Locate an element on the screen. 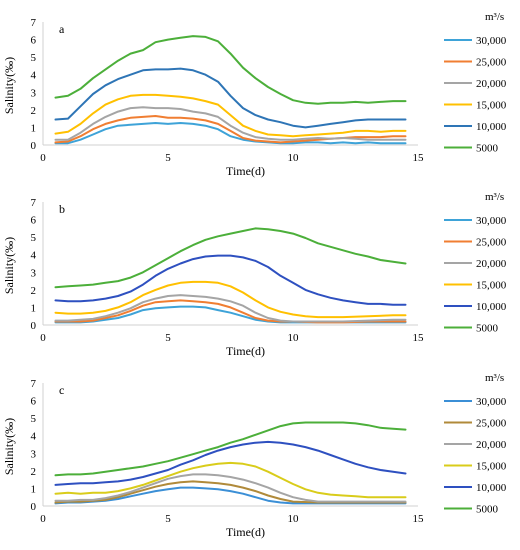  panel-letter: b is located at coordinates (62, 209).